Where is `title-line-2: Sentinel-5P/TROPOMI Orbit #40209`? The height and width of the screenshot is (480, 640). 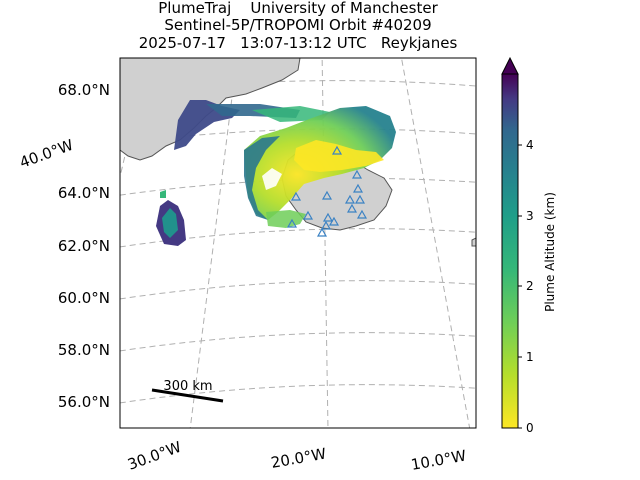 title-line-2: Sentinel-5P/TROPOMI Orbit #40209 is located at coordinates (298, 25).